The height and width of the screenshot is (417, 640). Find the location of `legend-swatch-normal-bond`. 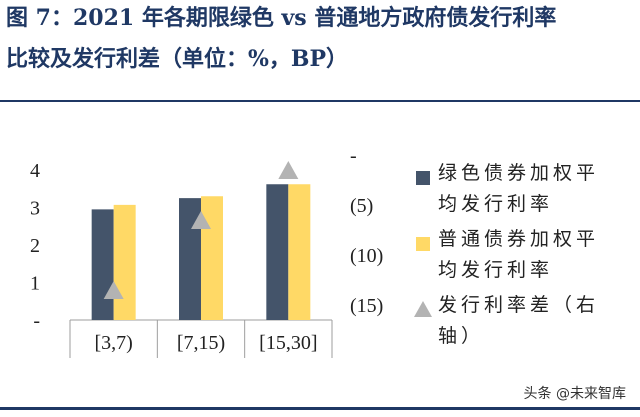

legend-swatch-normal-bond is located at coordinates (423, 244).